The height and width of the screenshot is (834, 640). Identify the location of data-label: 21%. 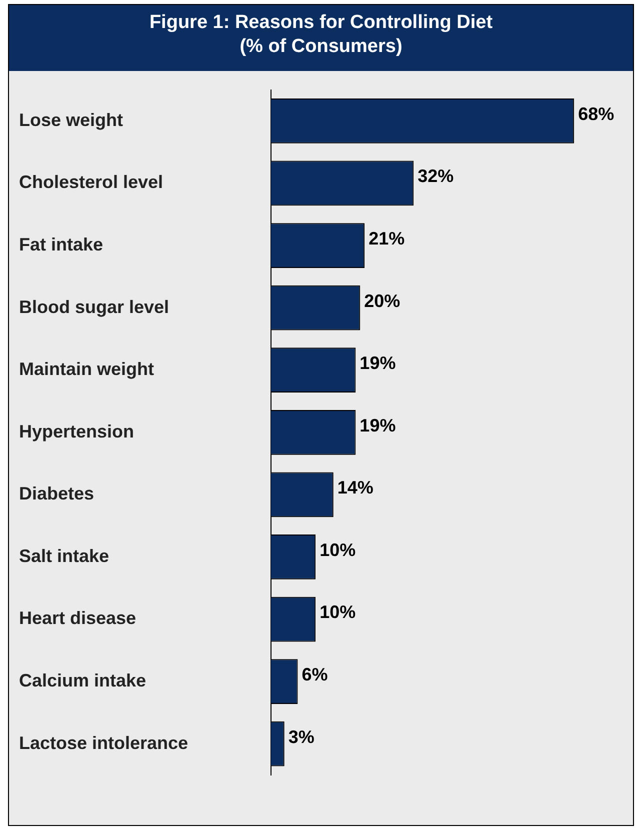
(386, 238).